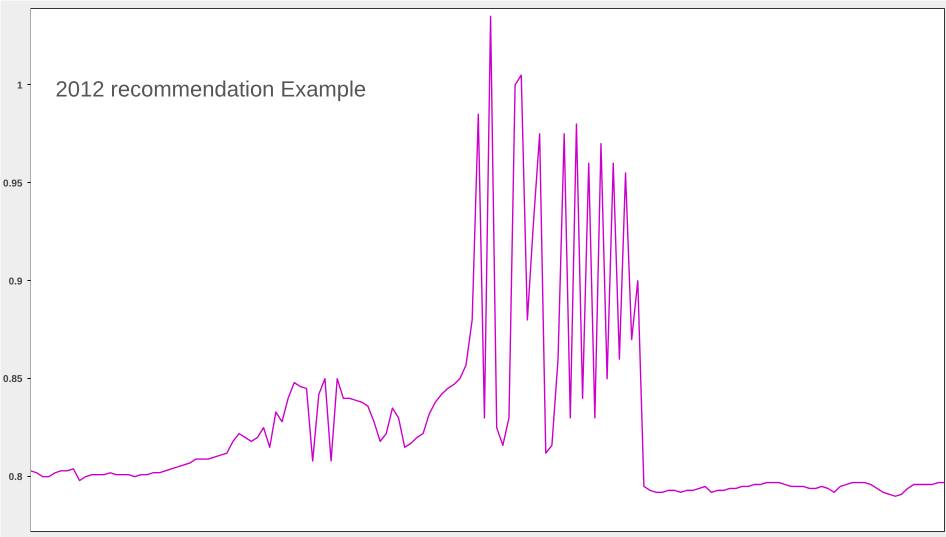 The width and height of the screenshot is (946, 537). I want to click on y-tick-label: 0.85, so click(13, 380).